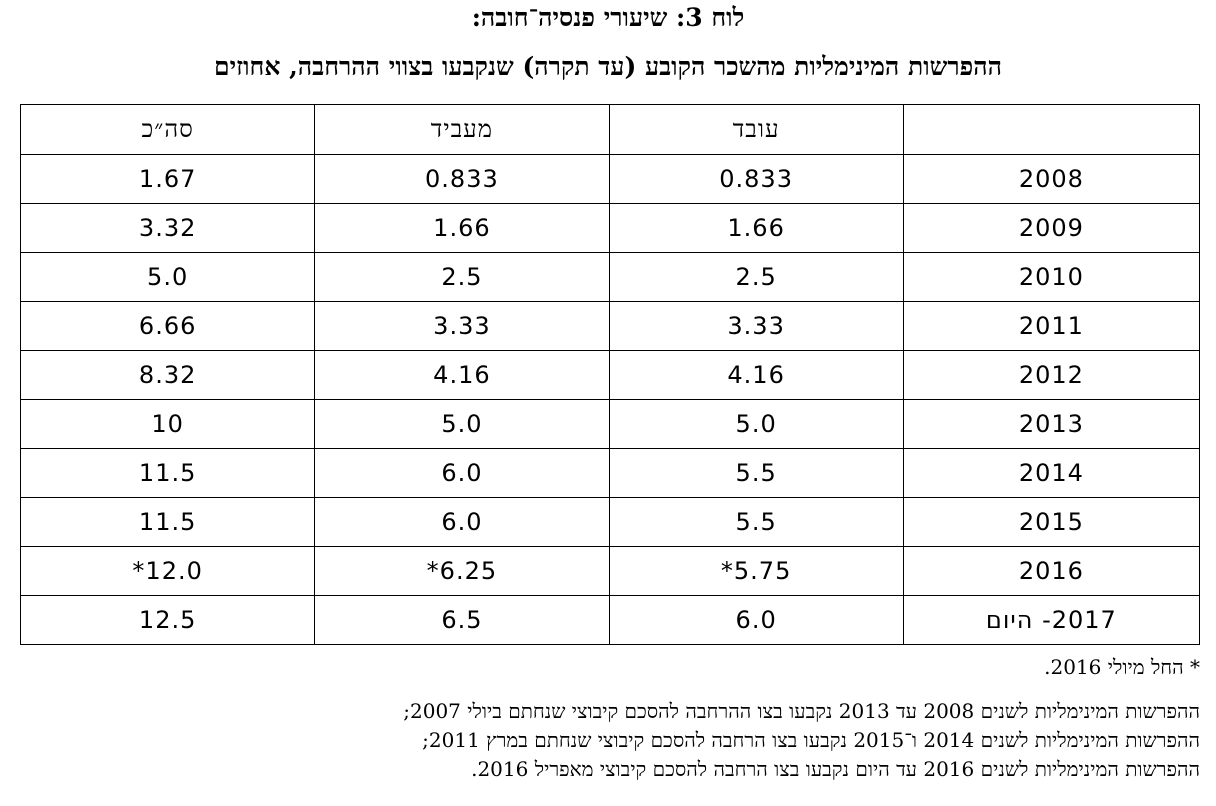  What do you see at coordinates (1122, 667) in the screenshot?
I see `footnote-star: * החל מיולי 2016.` at bounding box center [1122, 667].